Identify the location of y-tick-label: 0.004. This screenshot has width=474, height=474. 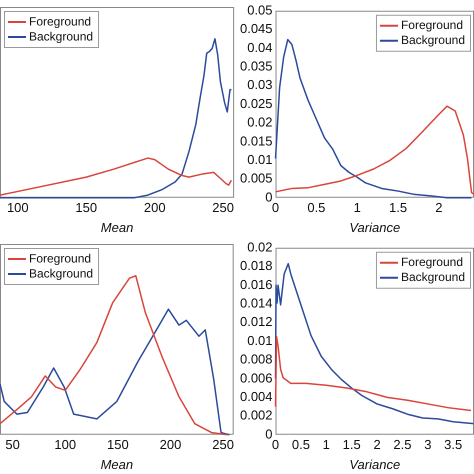
(256, 396).